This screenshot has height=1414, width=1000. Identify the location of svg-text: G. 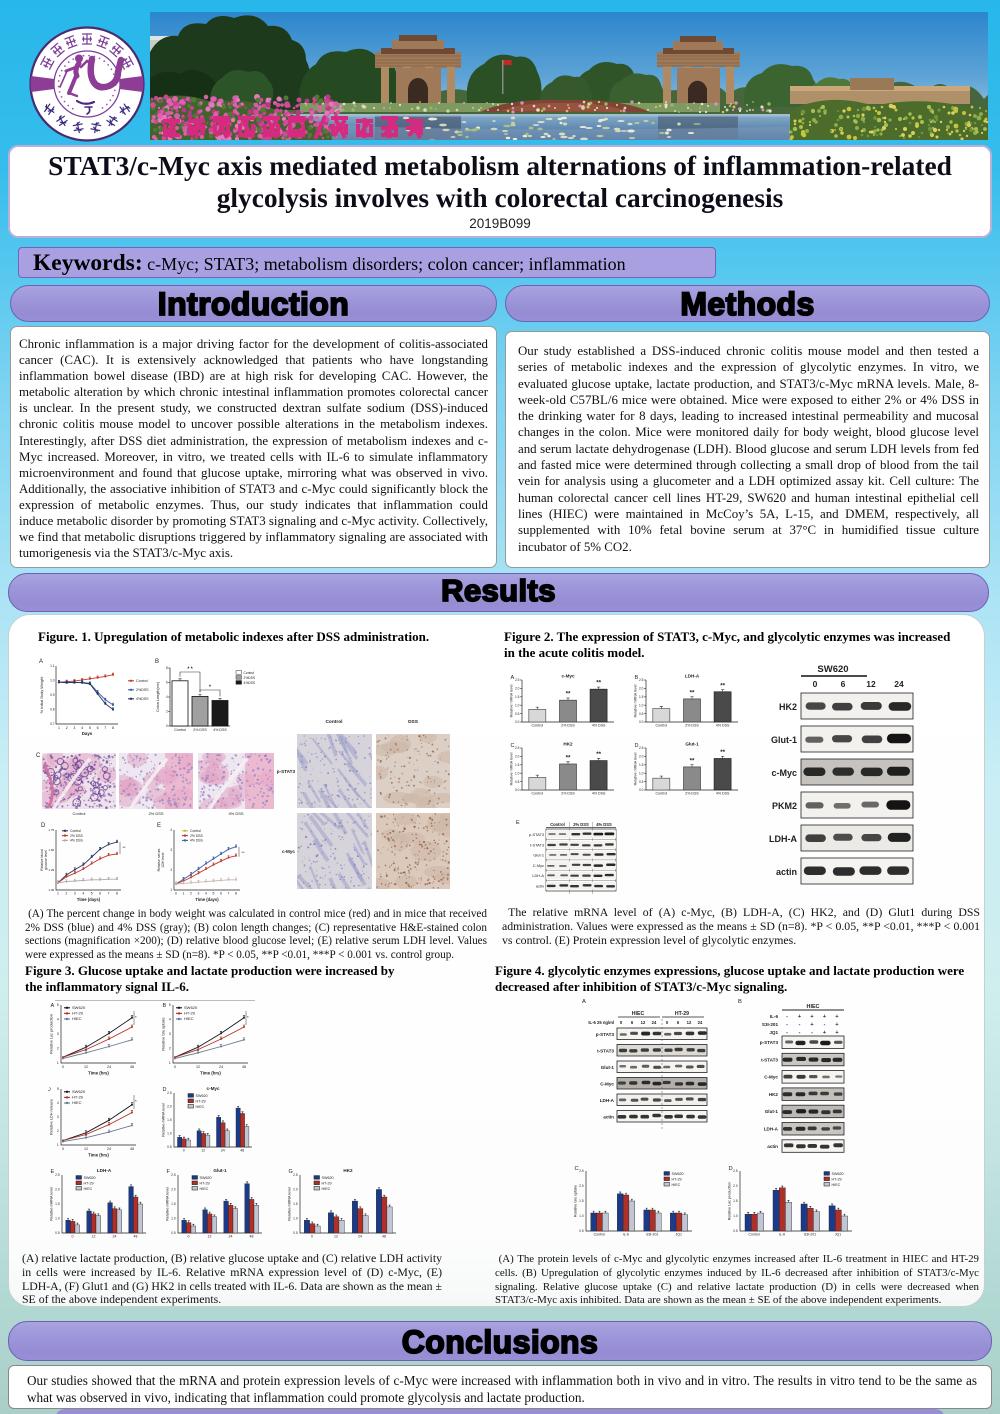
(291, 1172).